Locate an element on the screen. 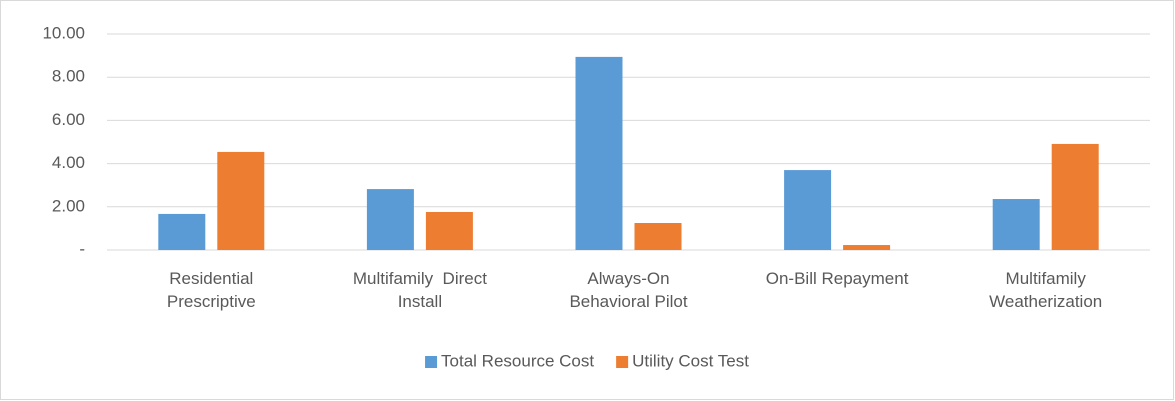 The image size is (1175, 401). y-tick-label: 8.00 is located at coordinates (68, 76).